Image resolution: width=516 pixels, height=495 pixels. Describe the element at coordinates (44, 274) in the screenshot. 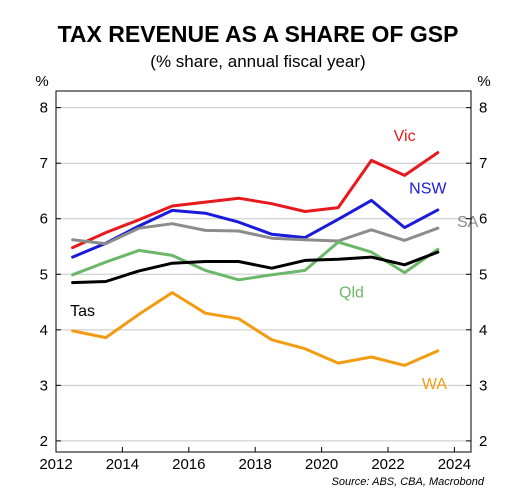

I see `y-tick-label-left: 5` at that location.